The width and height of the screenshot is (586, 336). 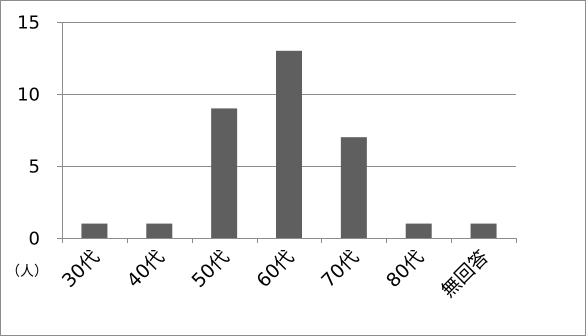 What do you see at coordinates (211, 269) in the screenshot?
I see `x-category-label: 50代` at bounding box center [211, 269].